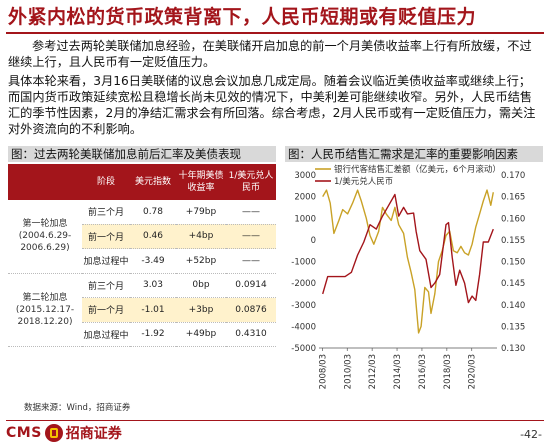  What do you see at coordinates (77, 408) in the screenshot?
I see `source-note: 数据来源：Wind，招商证券` at bounding box center [77, 408].